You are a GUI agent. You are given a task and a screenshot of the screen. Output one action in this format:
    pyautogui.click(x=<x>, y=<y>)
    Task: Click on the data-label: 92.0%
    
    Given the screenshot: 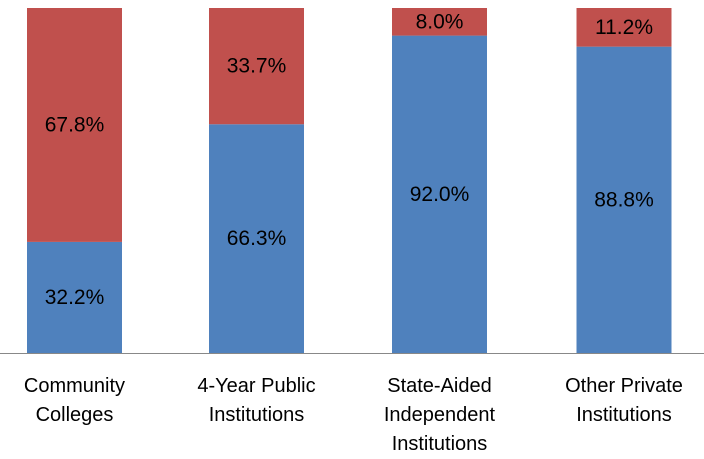 What is the action you would take?
    pyautogui.click(x=440, y=194)
    